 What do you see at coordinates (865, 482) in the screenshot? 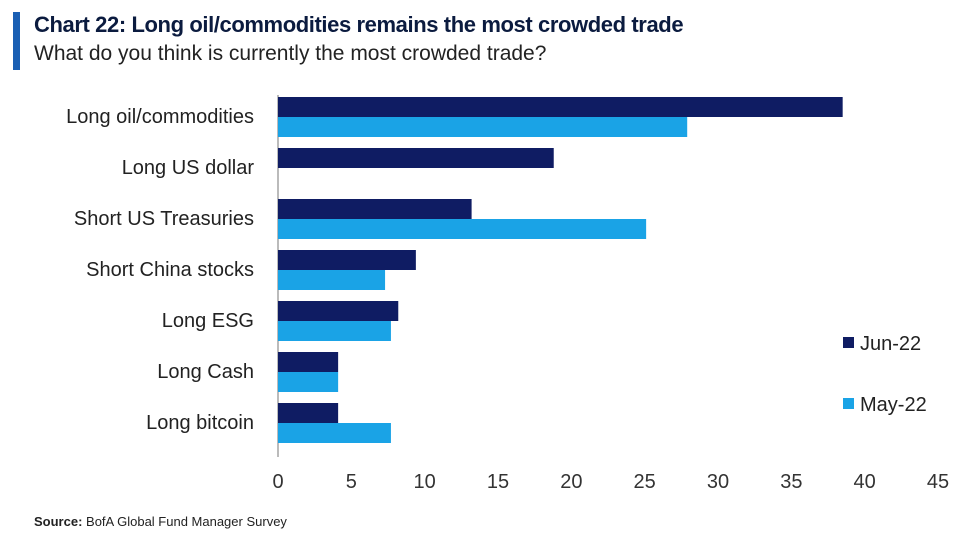
I see `x-tick-label: 40` at bounding box center [865, 482].